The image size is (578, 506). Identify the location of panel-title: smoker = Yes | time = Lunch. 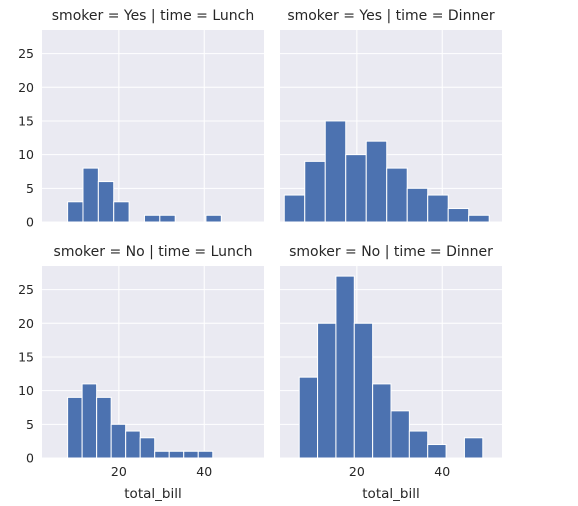
(153, 16).